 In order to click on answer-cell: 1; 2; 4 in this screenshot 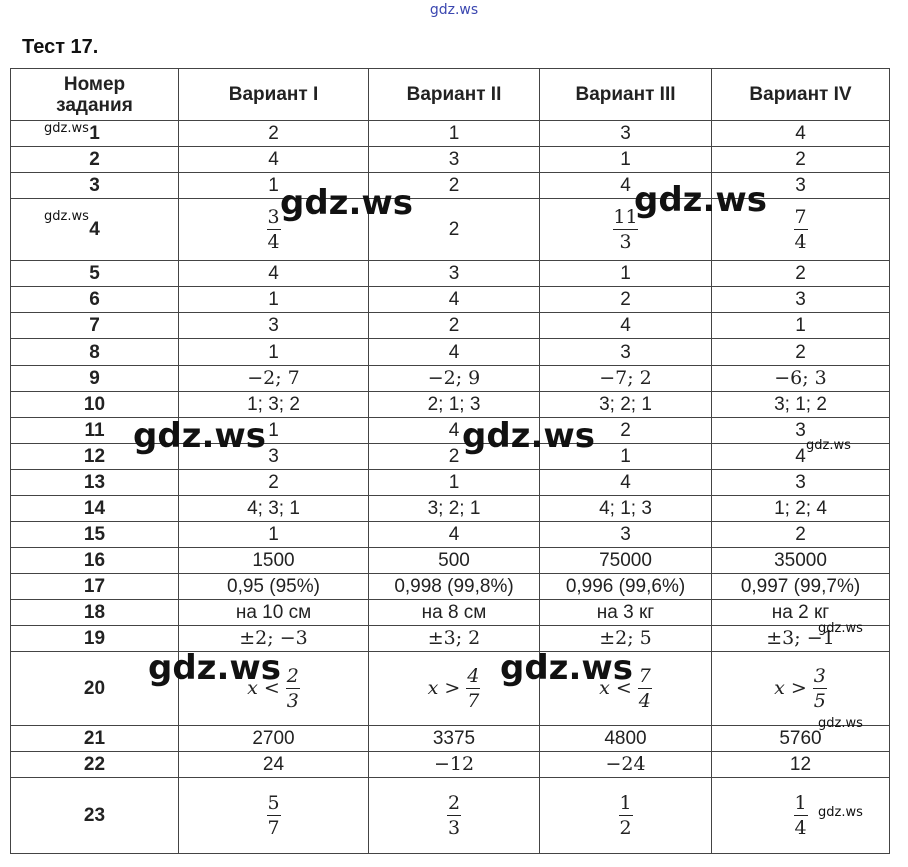, I will do `click(800, 508)`.